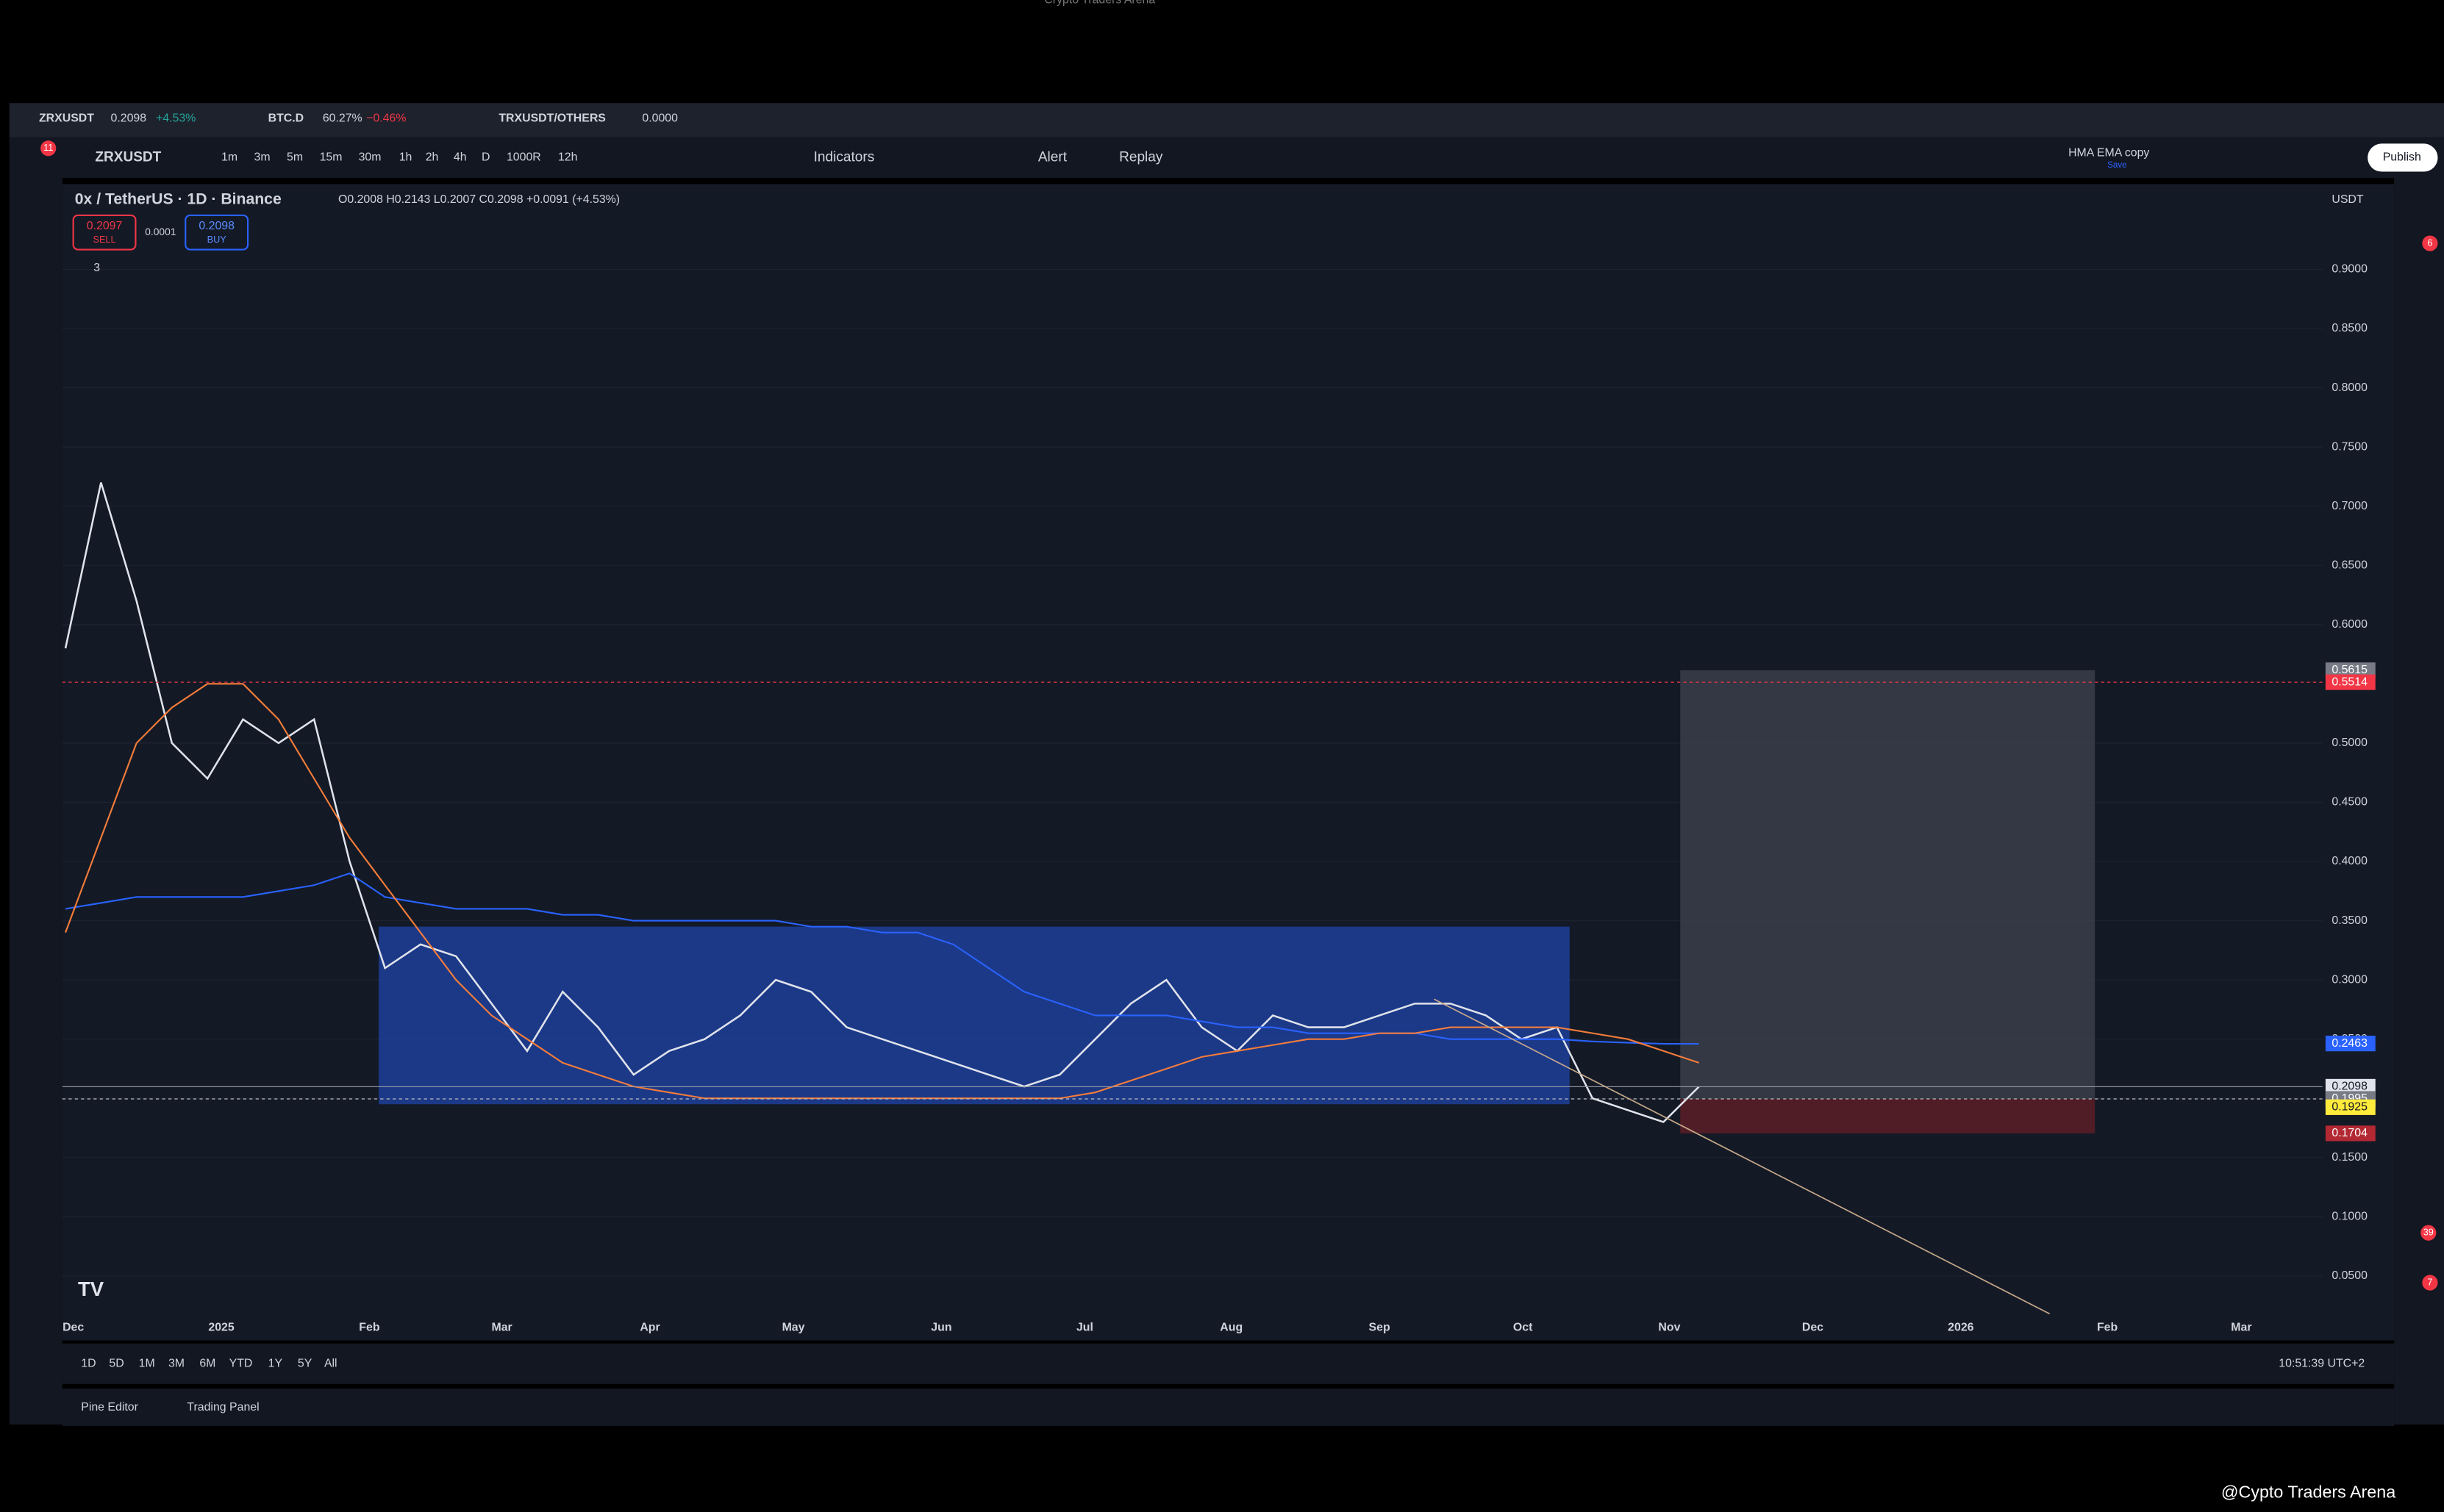 This screenshot has width=2444, height=1512. Describe the element at coordinates (2350, 387) in the screenshot. I see `y-tick-label: 0.8000` at that location.